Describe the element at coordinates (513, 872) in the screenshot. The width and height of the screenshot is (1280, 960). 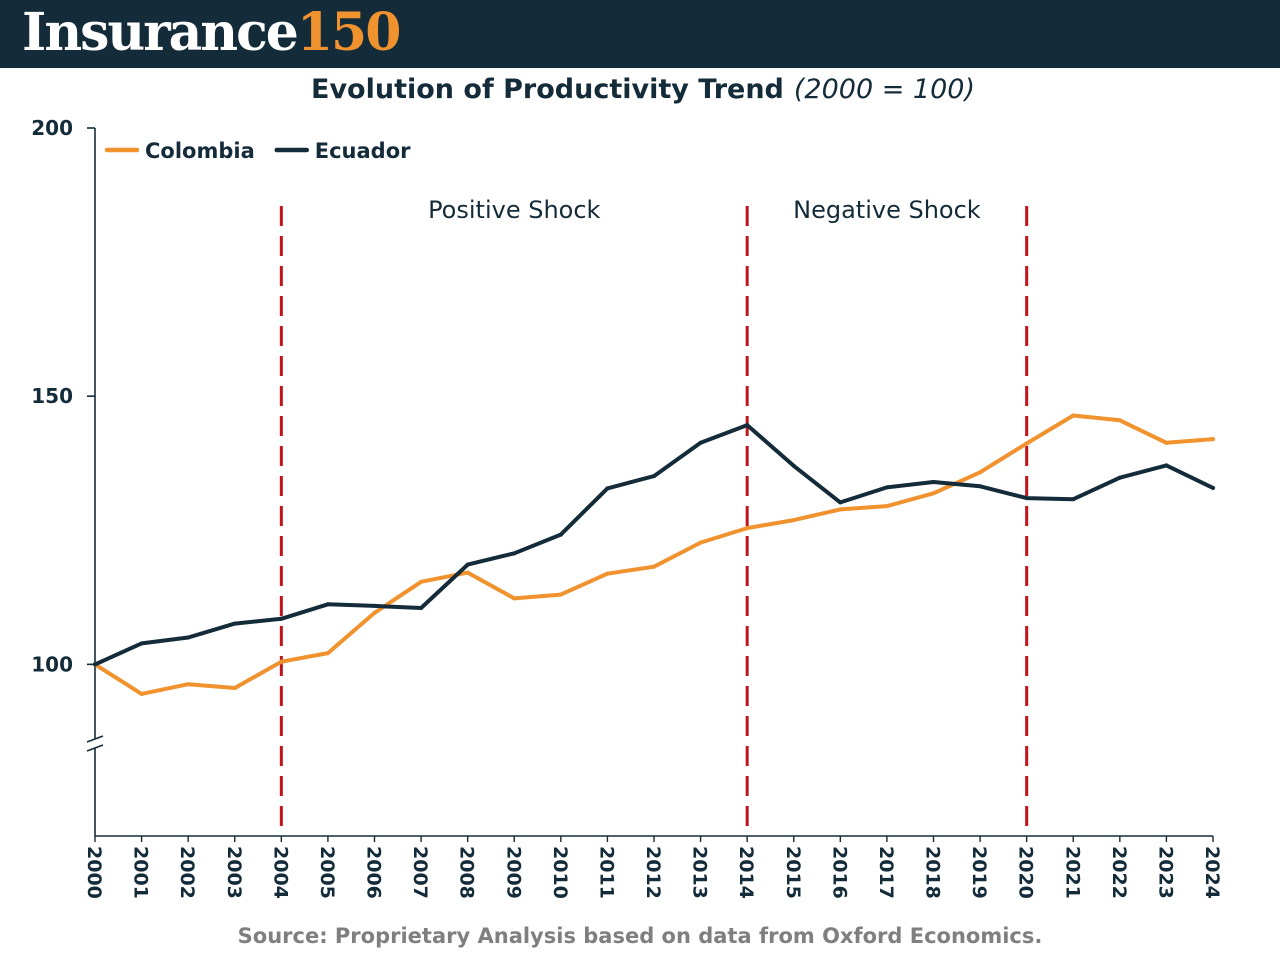
I see `x-tick-label: 2009` at that location.